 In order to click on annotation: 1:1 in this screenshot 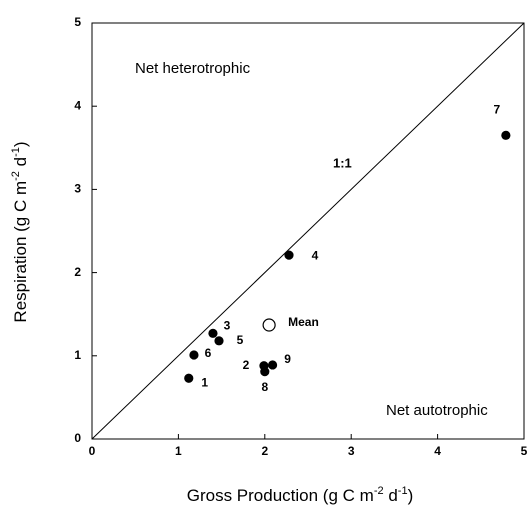, I will do `click(342, 162)`.